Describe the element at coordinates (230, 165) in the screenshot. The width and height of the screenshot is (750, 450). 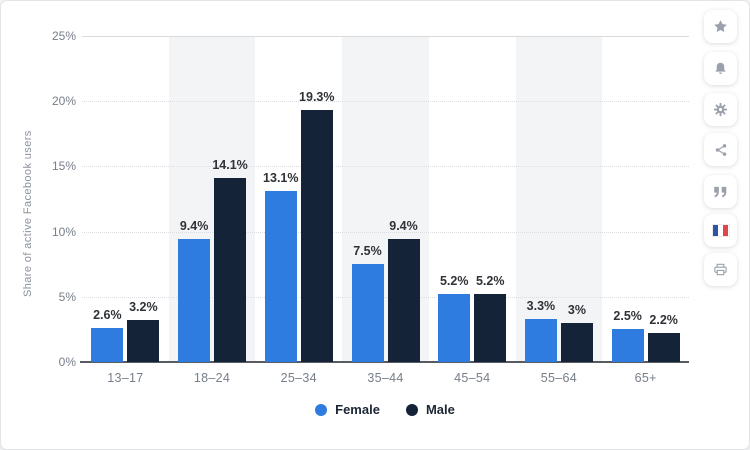
I see `bar-value-label: 14.1%` at that location.